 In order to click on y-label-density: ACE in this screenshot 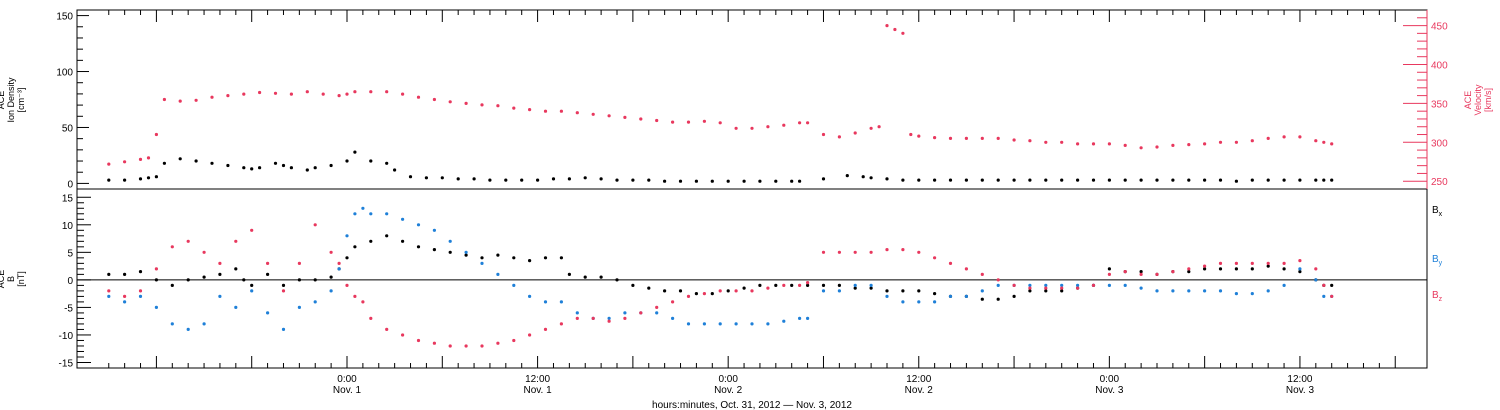, I will do `click(3, 100)`.